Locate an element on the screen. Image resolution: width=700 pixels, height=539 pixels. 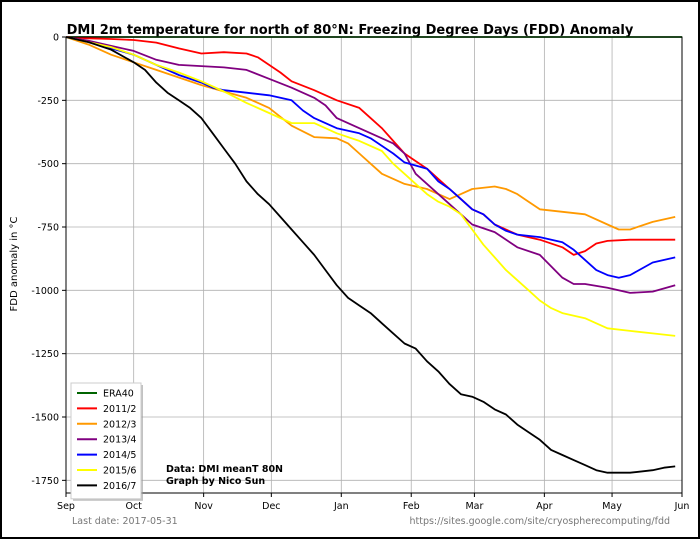
x-tick-label: Dec is located at coordinates (271, 506).